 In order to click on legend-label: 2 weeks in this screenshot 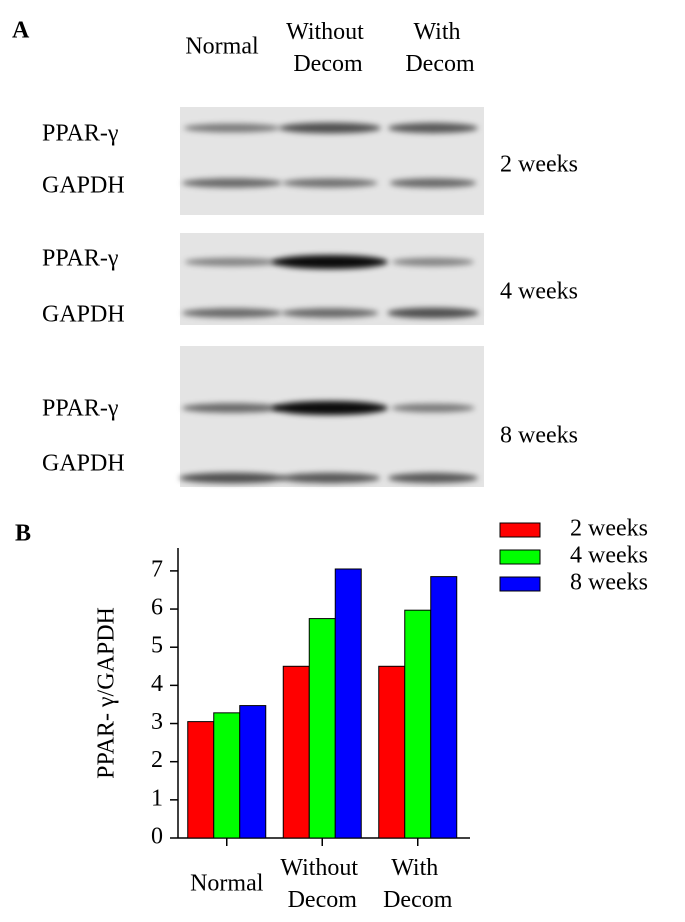, I will do `click(609, 529)`.